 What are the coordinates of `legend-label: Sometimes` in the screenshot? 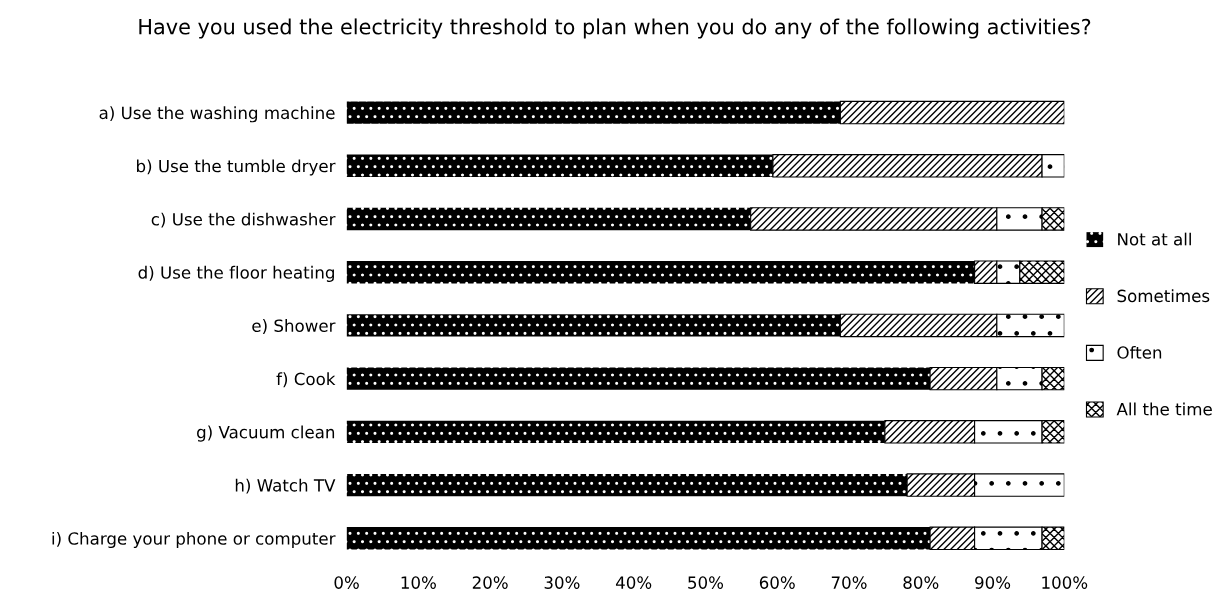 It's located at (1163, 296).